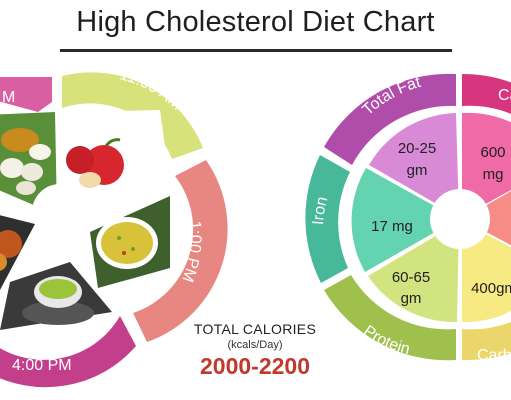 The height and width of the screenshot is (400, 511). What do you see at coordinates (486, 341) in the screenshot?
I see `ring-segment-carb` at bounding box center [486, 341].